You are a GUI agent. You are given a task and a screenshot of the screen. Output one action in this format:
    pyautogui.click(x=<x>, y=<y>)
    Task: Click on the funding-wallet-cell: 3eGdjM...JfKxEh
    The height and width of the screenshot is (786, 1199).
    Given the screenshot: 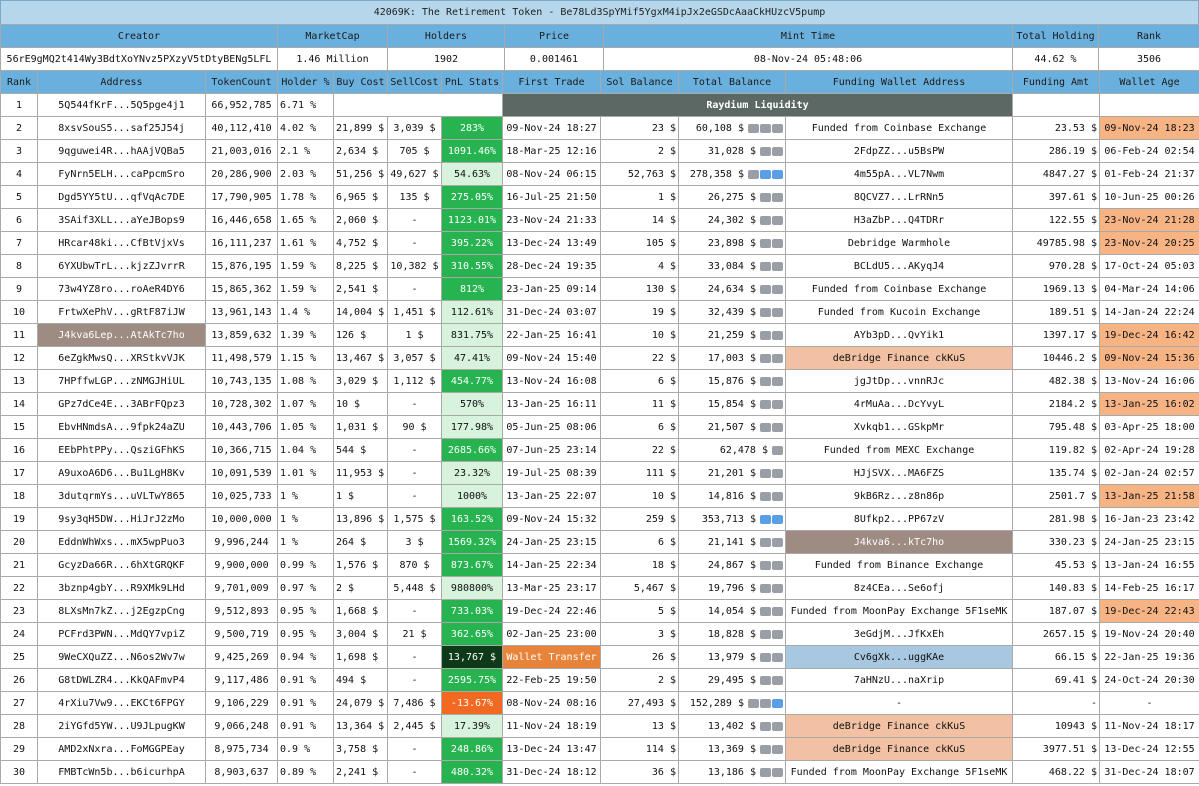 What is the action you would take?
    pyautogui.click(x=899, y=634)
    